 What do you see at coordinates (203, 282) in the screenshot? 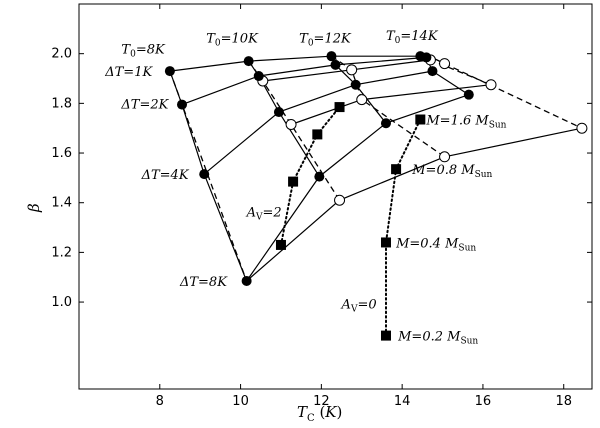
I see `annotation-label: ΔT=8K` at bounding box center [203, 282].